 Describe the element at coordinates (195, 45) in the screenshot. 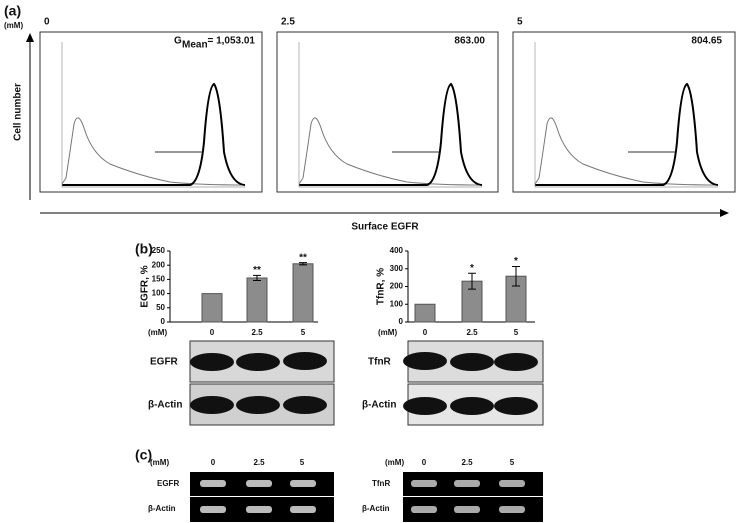

I see `gmean-sub: Mean` at that location.